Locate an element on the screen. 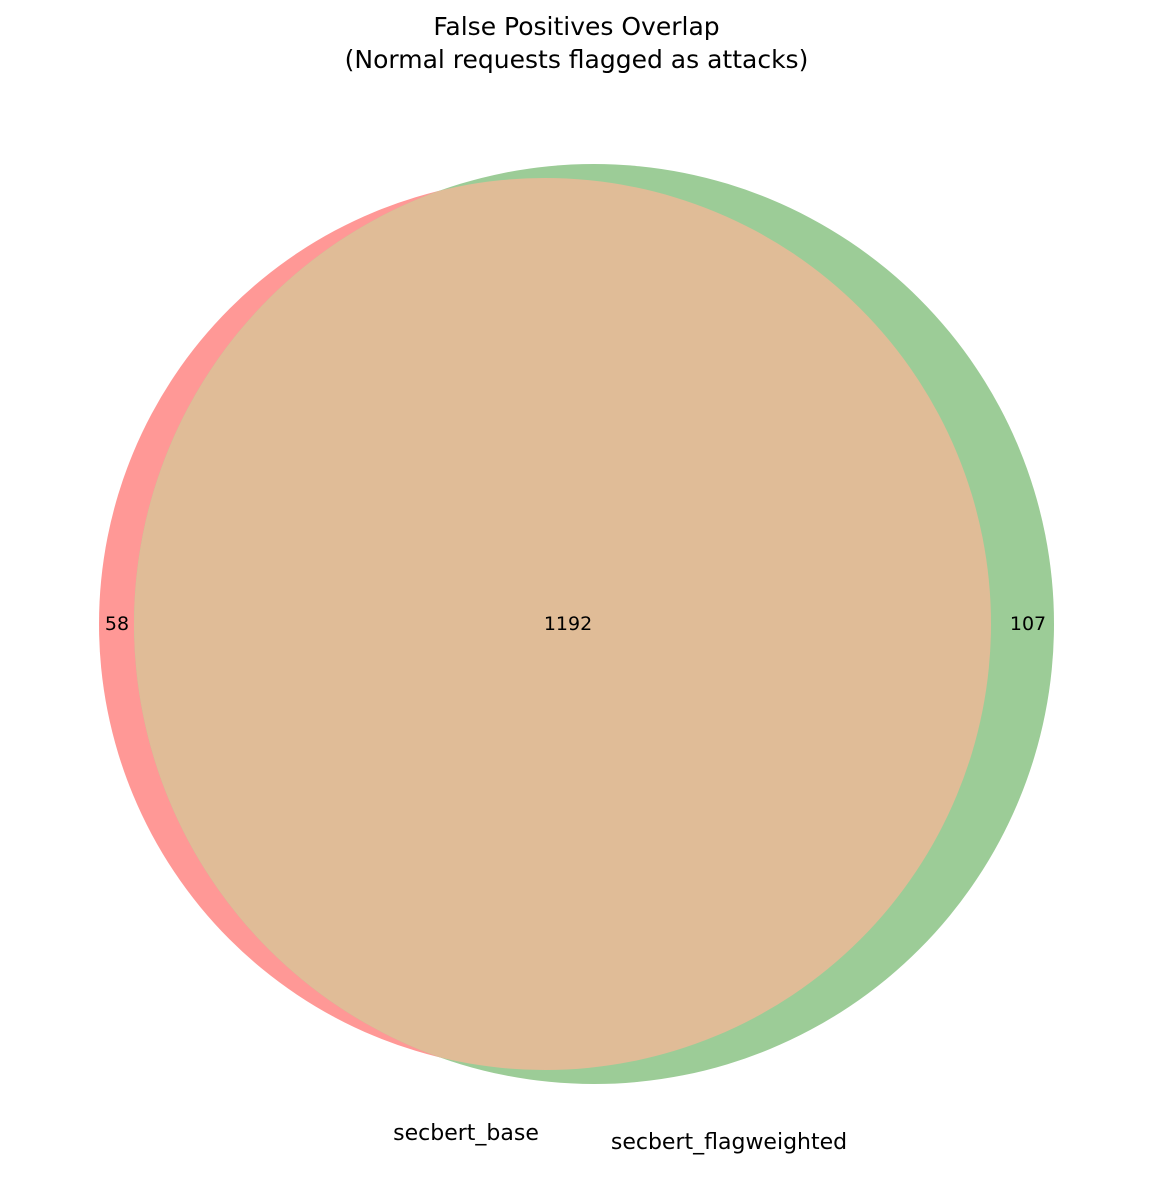 The image size is (1153, 1183). set-label-secbert-flagweighted: secbert_flagweighted is located at coordinates (729, 1142).